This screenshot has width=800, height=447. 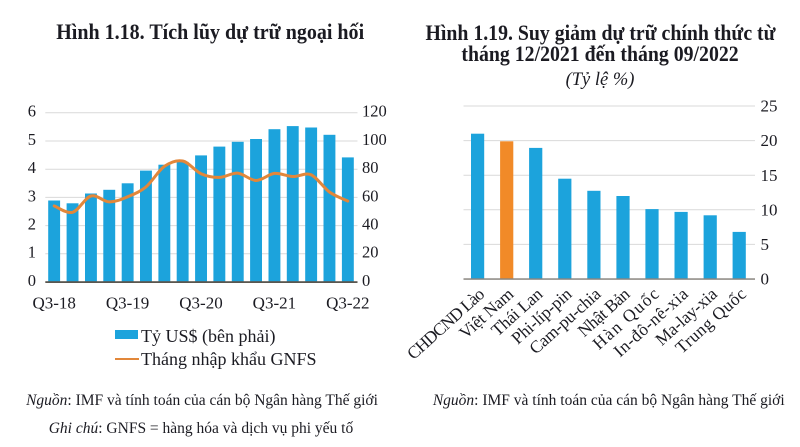 I want to click on svg-text: Q3-22, so click(x=347, y=303).